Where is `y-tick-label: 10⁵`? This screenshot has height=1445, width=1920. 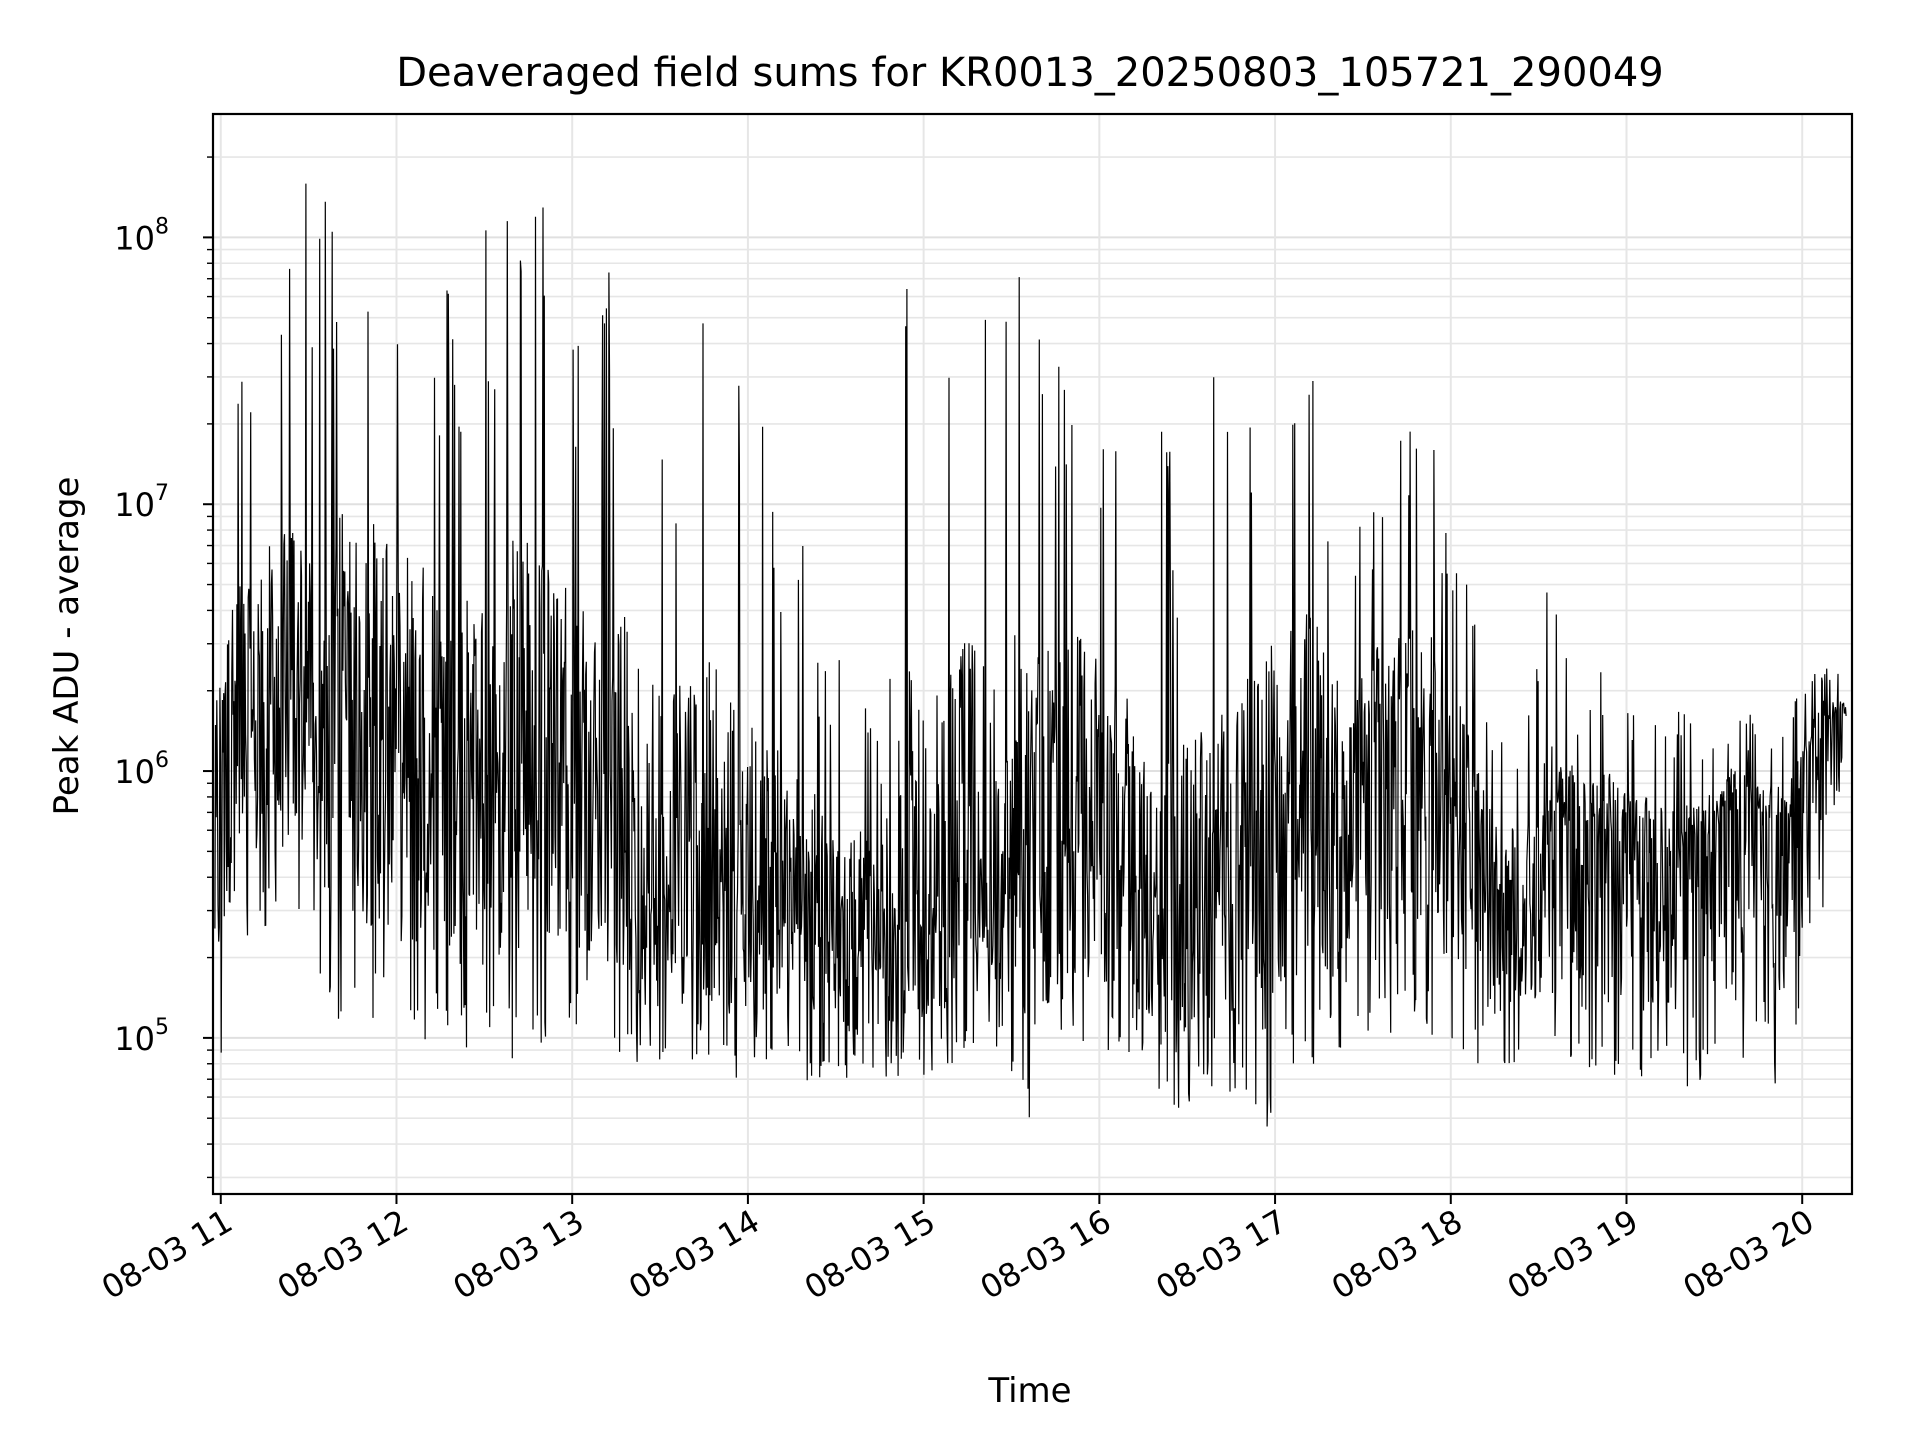 y-tick-label: 10⁵ is located at coordinates (141, 1036).